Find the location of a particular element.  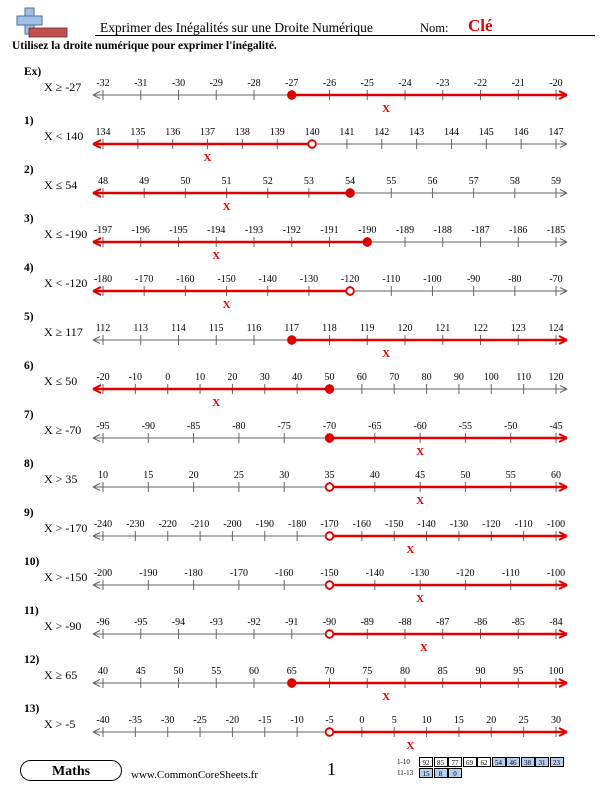

tick-label: 119 is located at coordinates (367, 328).